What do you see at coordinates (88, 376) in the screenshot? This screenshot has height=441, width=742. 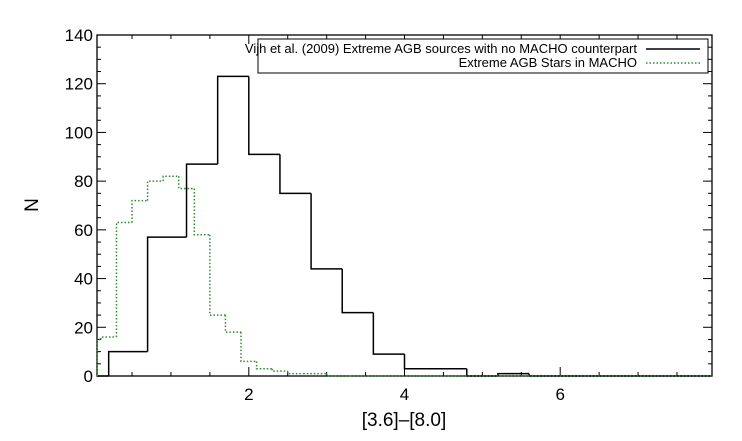 I see `y-tick-label: 0` at bounding box center [88, 376].